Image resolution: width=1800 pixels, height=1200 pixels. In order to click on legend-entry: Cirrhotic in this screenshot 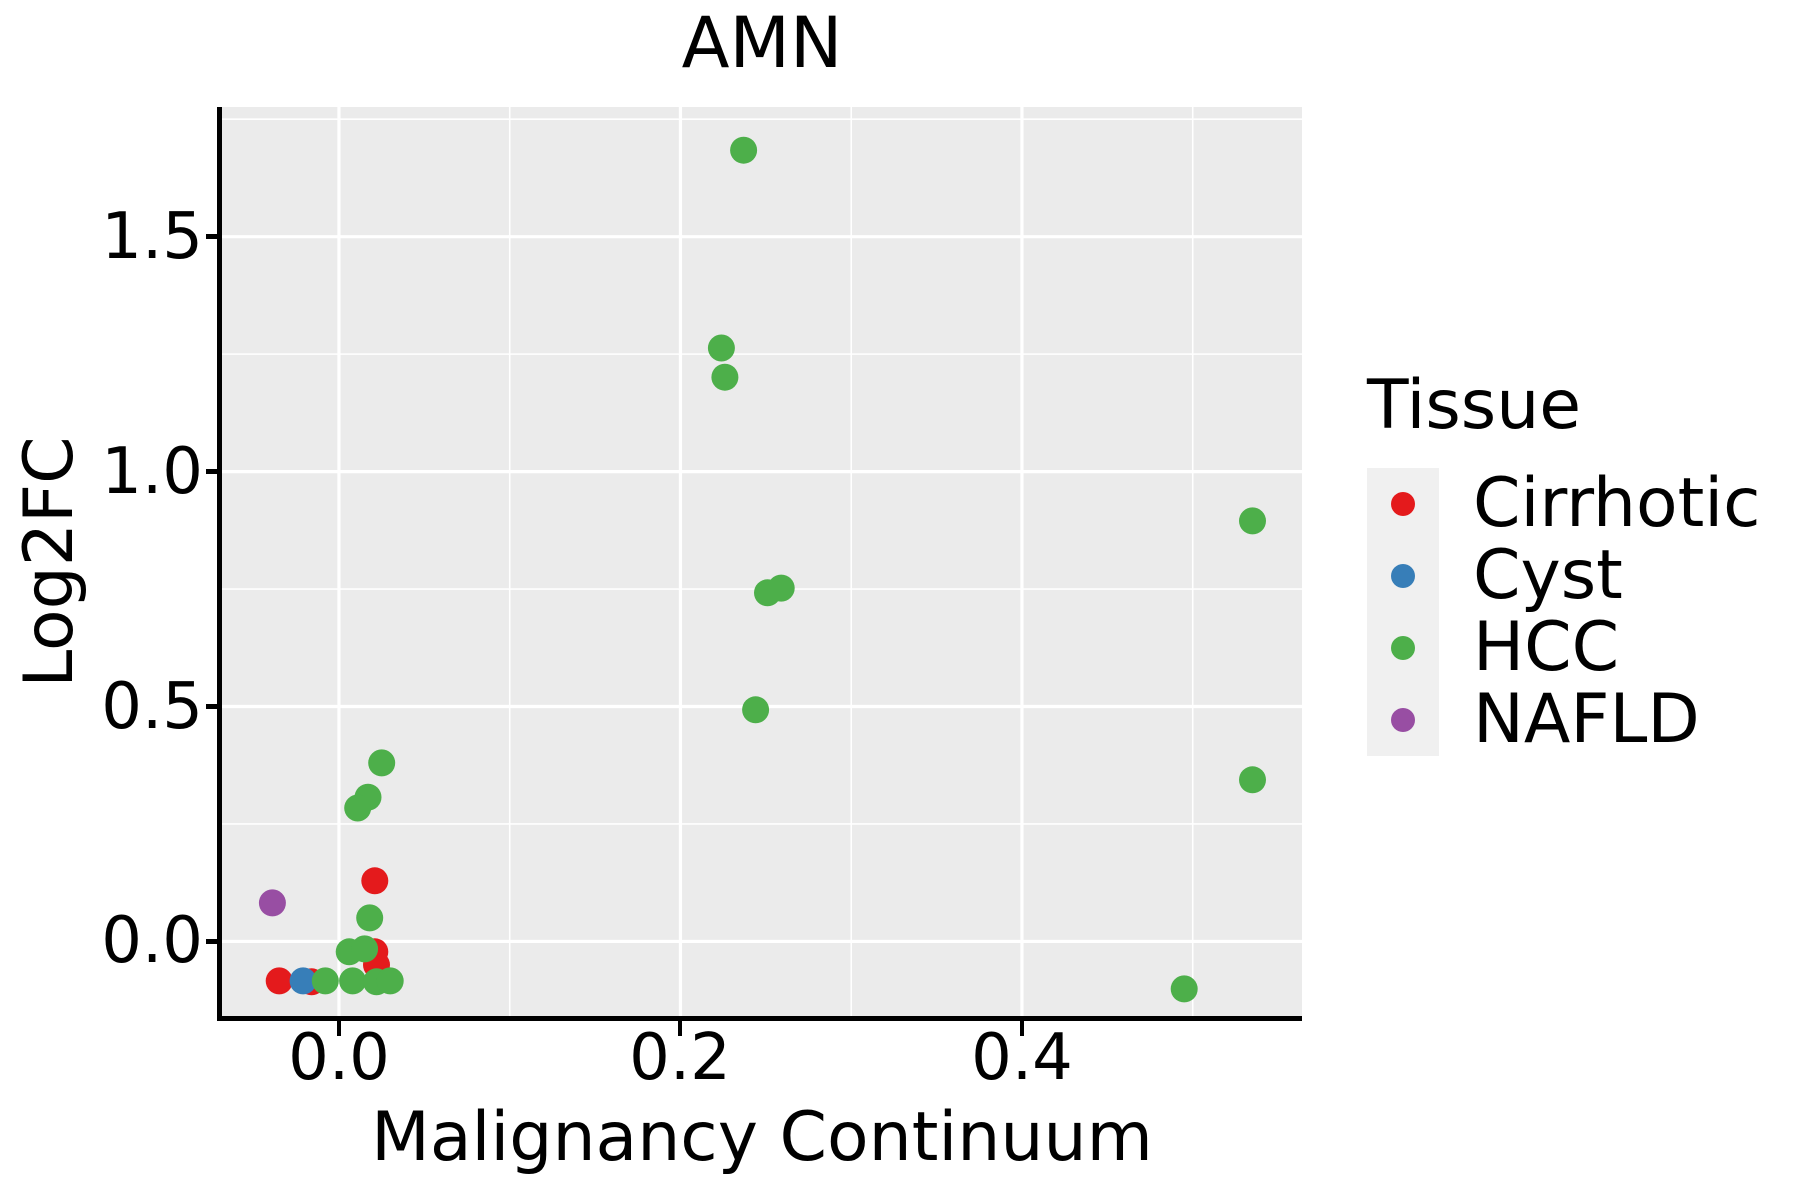, I will do `click(1564, 504)`.